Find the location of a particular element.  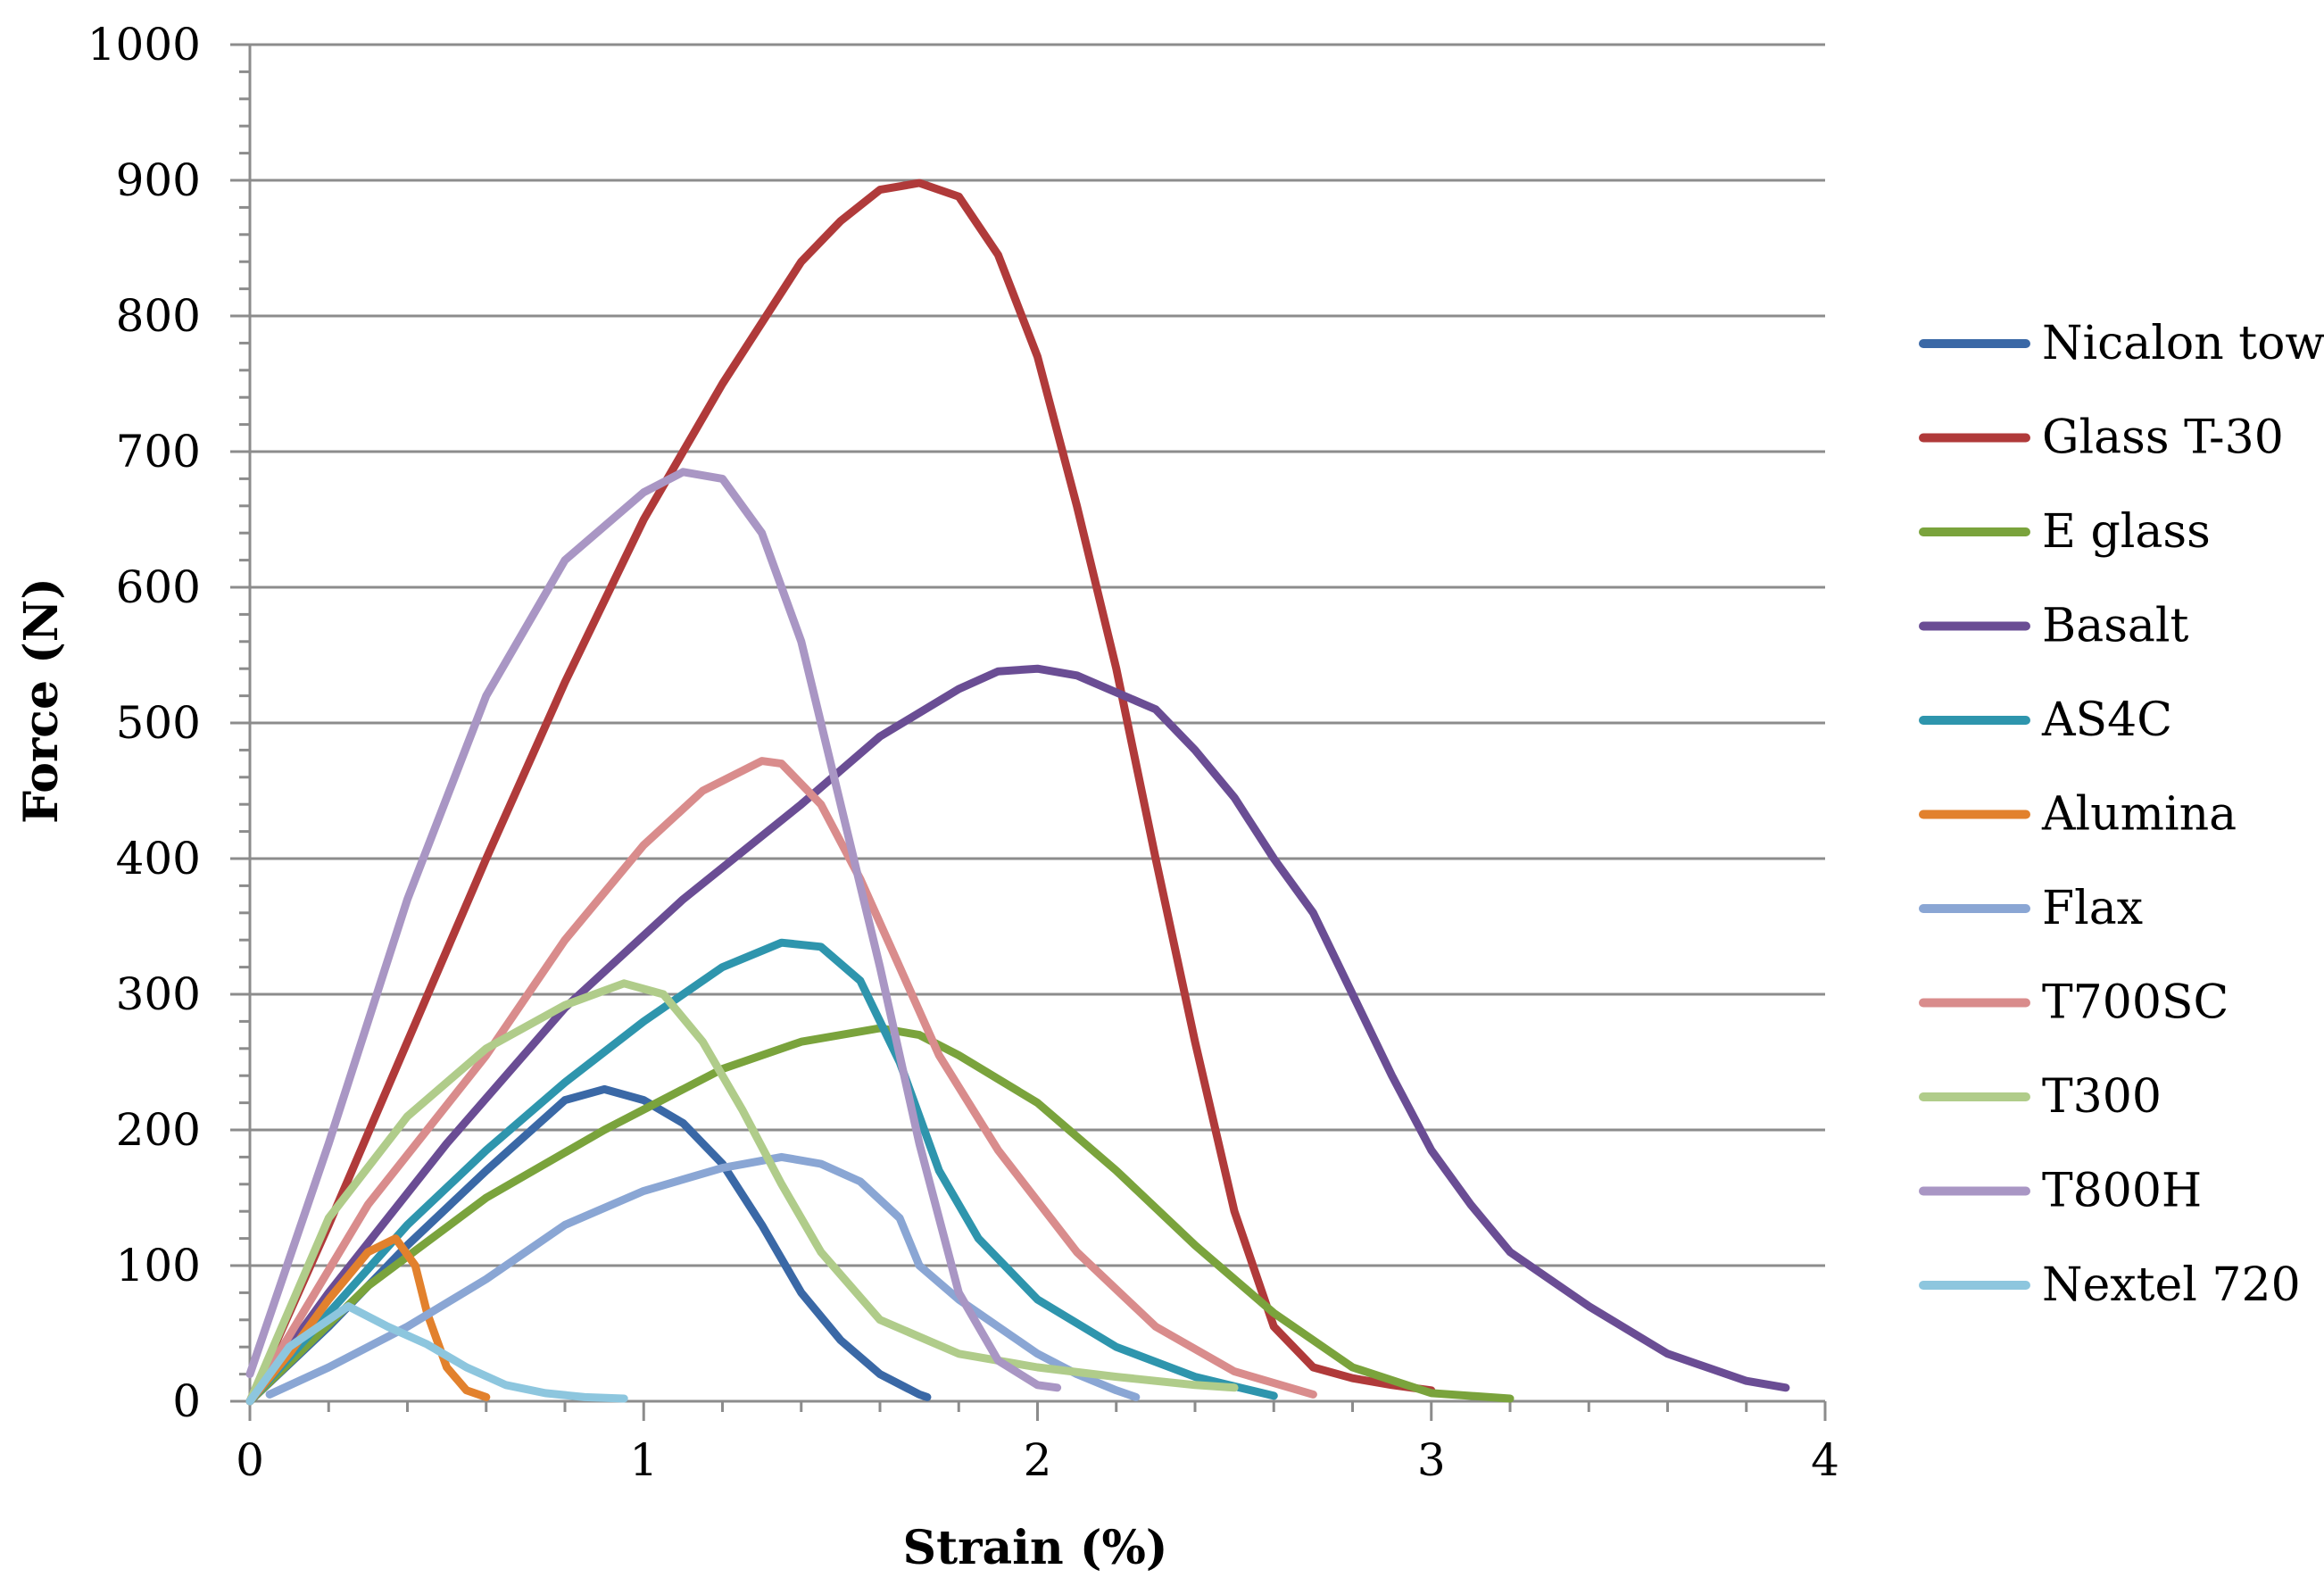

legend-item: Nextel 720 is located at coordinates (2110, 1285).